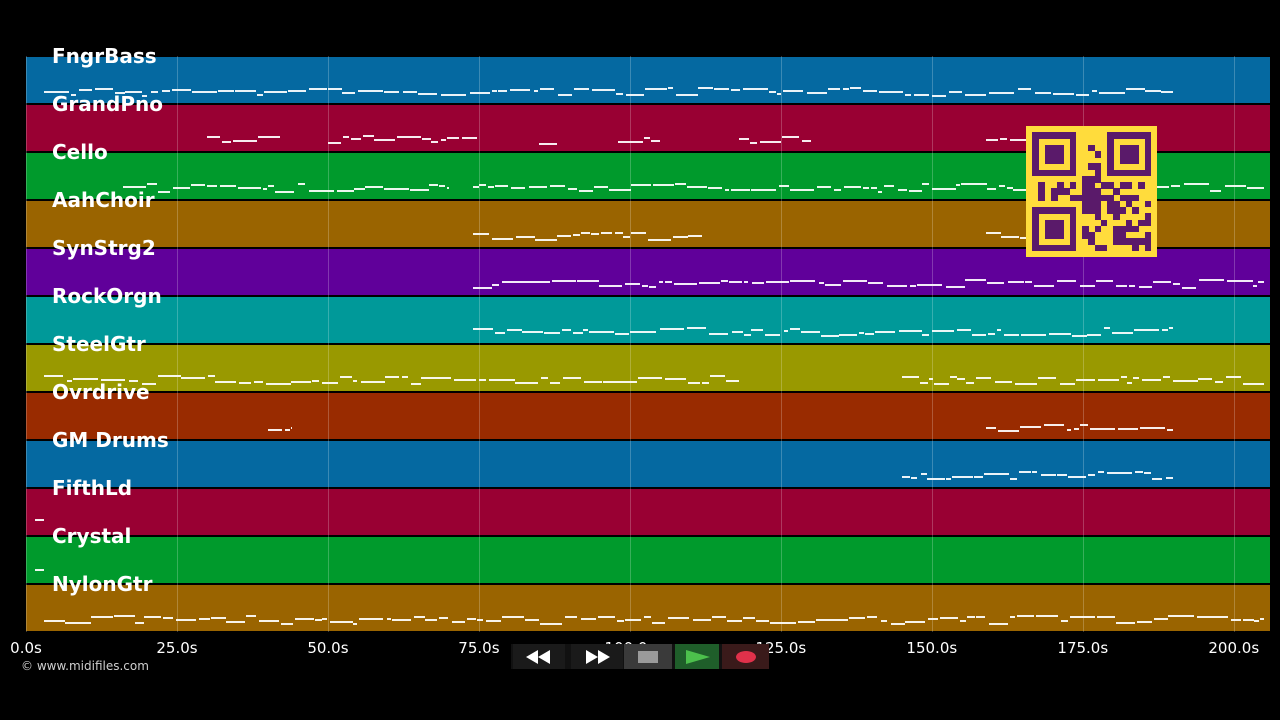 The image size is (1280, 720). What do you see at coordinates (648, 80) in the screenshot?
I see `track-row-fngrbass` at bounding box center [648, 80].